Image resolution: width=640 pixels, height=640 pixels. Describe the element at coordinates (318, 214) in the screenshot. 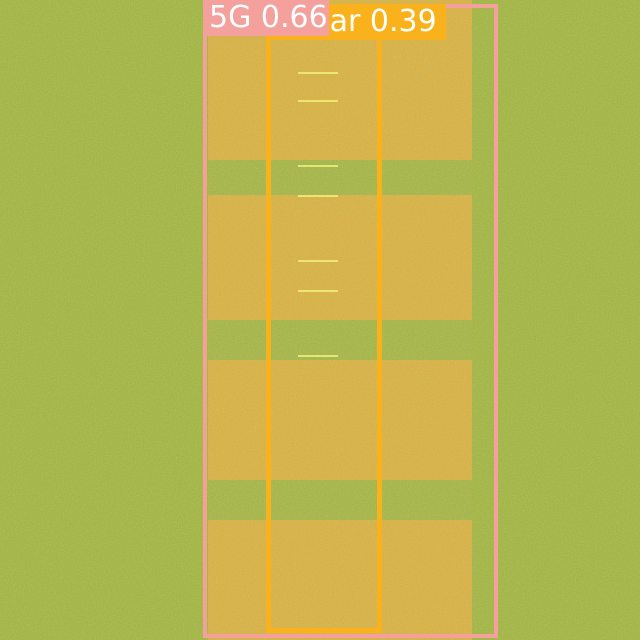

I see `signal-stripes` at that location.